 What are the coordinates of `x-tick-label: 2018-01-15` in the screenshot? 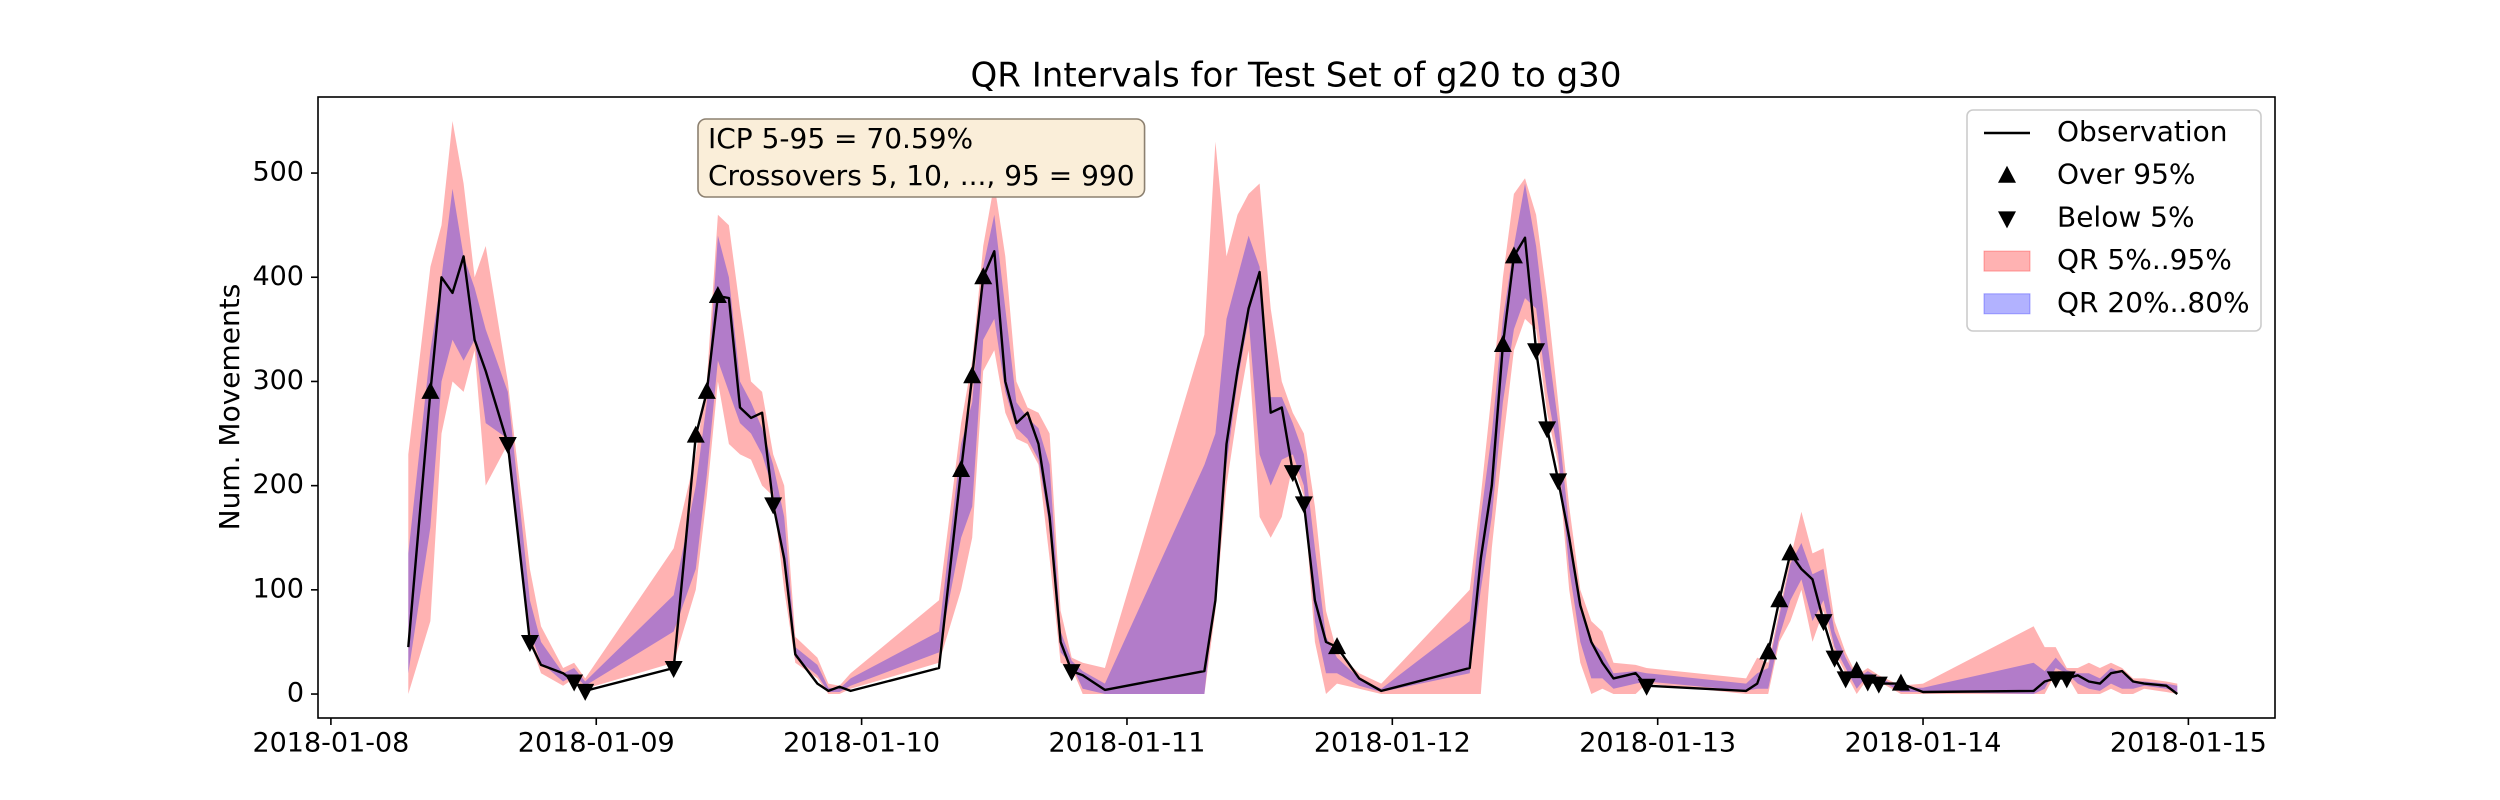 It's located at (2188, 743).